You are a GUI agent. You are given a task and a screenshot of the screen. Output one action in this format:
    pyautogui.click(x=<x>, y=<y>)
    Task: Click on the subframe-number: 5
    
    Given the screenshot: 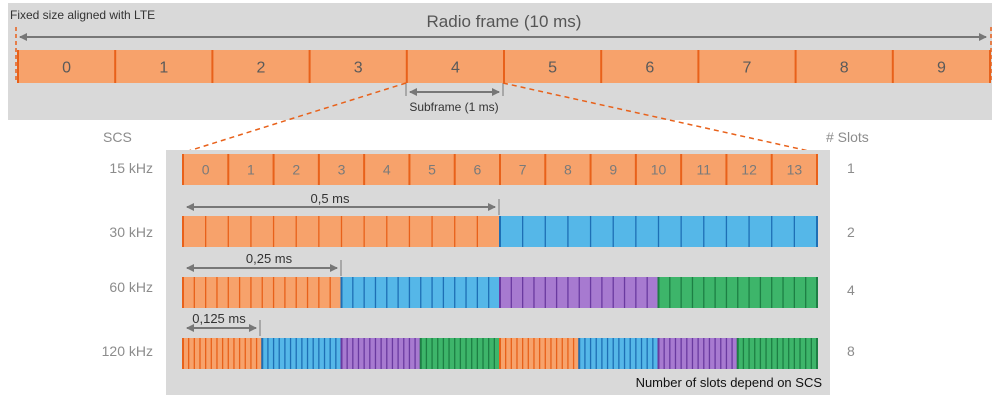 What is the action you would take?
    pyautogui.click(x=552, y=68)
    